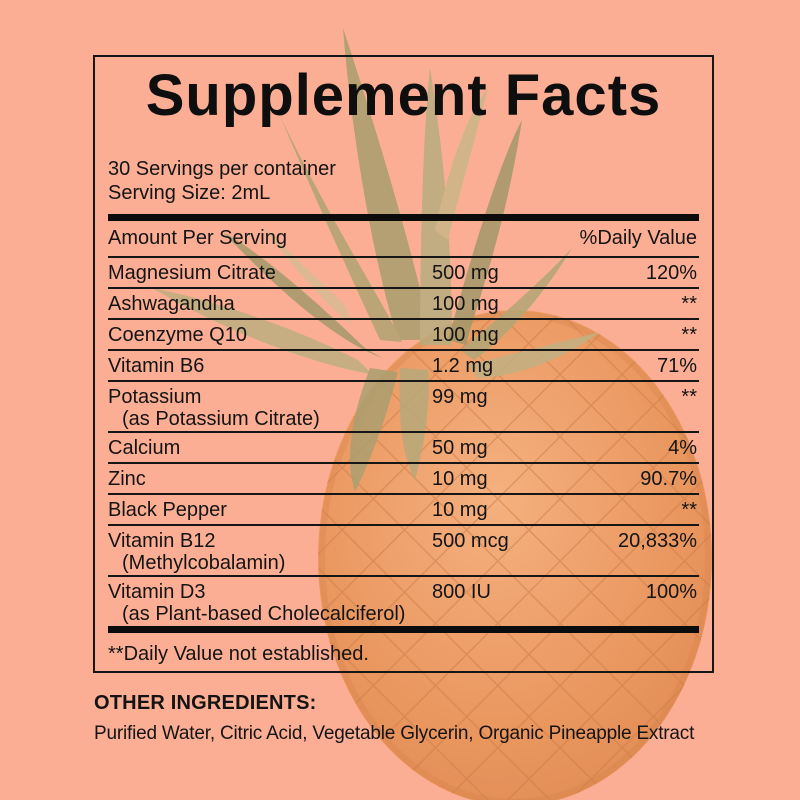 The height and width of the screenshot is (800, 800). Describe the element at coordinates (465, 273) in the screenshot. I see `nutrient-amount: 500 mg` at that location.